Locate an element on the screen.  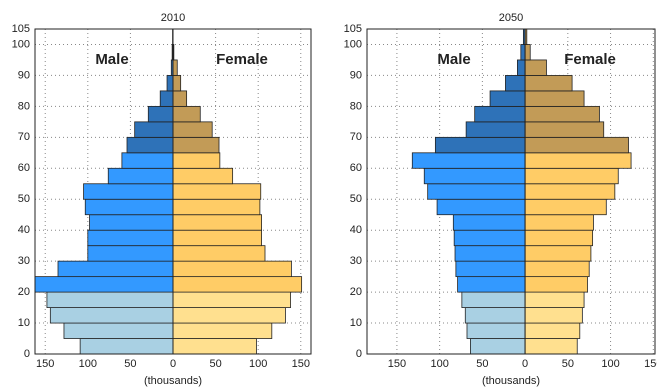
y-tick-label: 70 is located at coordinates (356, 137).